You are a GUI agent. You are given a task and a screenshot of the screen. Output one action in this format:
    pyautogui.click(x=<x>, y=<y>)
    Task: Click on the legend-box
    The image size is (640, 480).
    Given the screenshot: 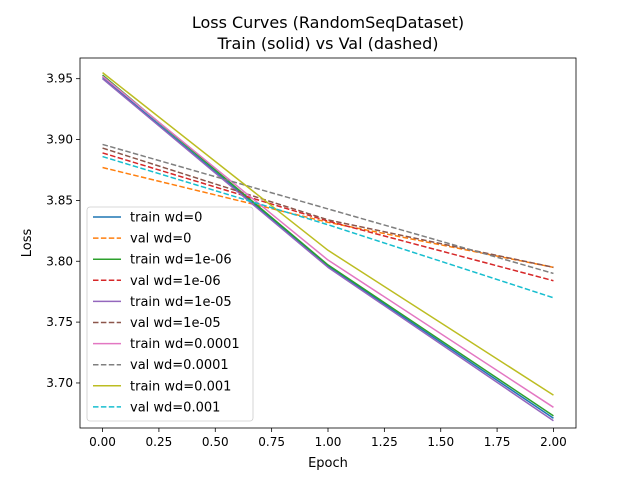 What is the action you would take?
    pyautogui.click(x=170, y=314)
    